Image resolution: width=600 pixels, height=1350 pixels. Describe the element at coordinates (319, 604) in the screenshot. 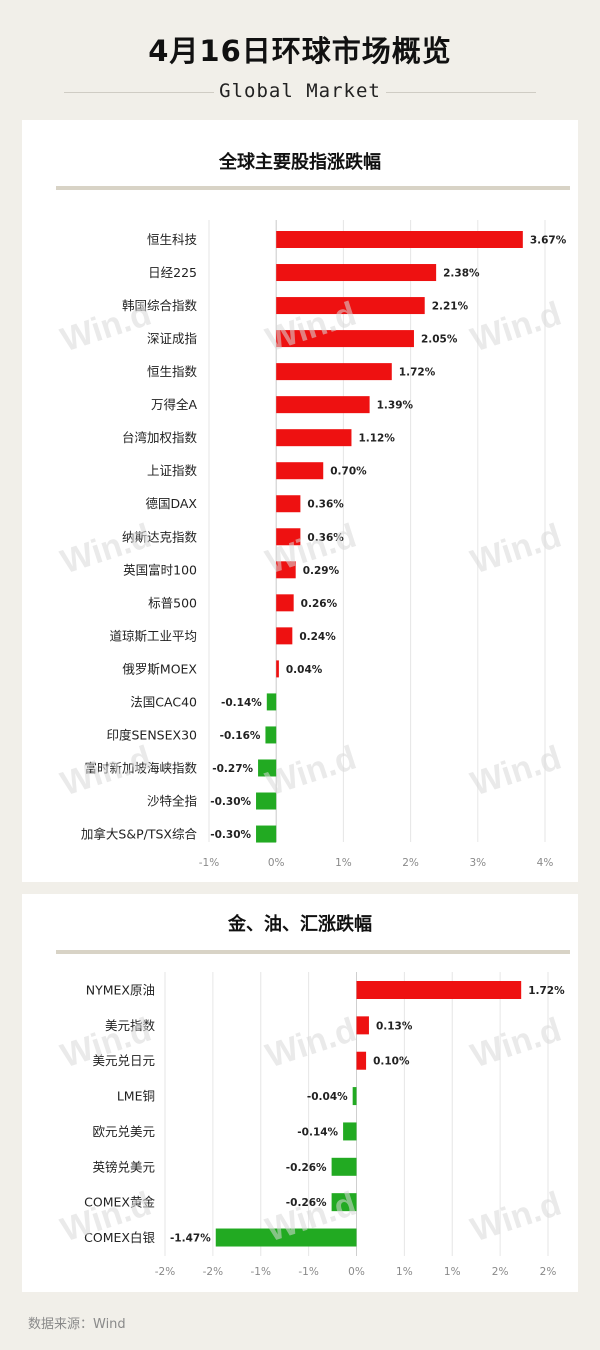

I see `data-label: 0.26%` at that location.